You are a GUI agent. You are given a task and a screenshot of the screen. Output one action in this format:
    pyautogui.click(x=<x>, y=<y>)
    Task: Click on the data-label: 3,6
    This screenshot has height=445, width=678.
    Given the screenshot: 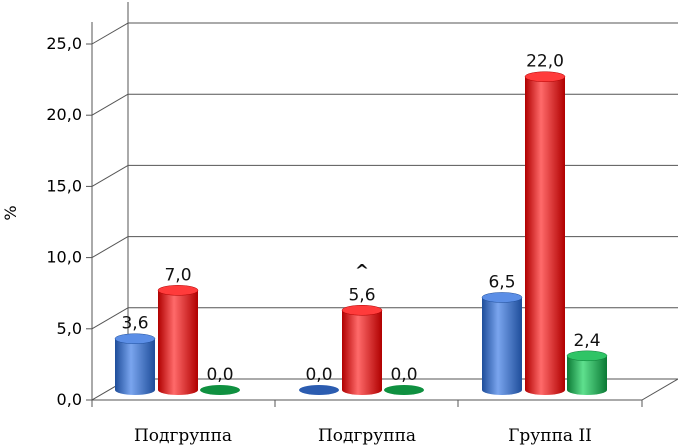 What is the action you would take?
    pyautogui.click(x=134, y=324)
    